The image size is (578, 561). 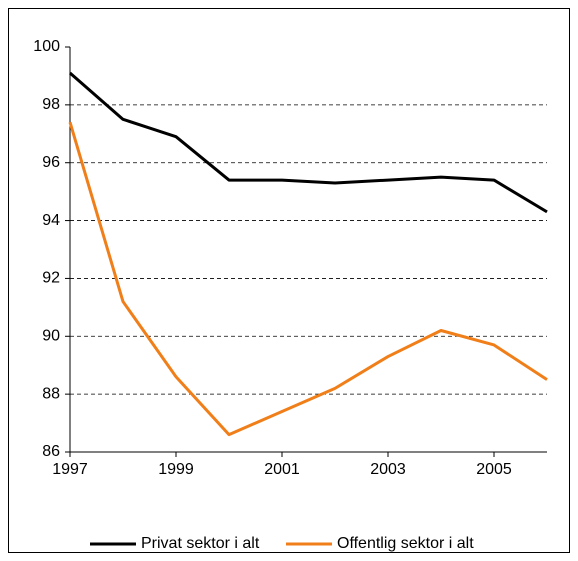 What do you see at coordinates (200, 543) in the screenshot?
I see `legend-label: Privat sektor i alt` at bounding box center [200, 543].